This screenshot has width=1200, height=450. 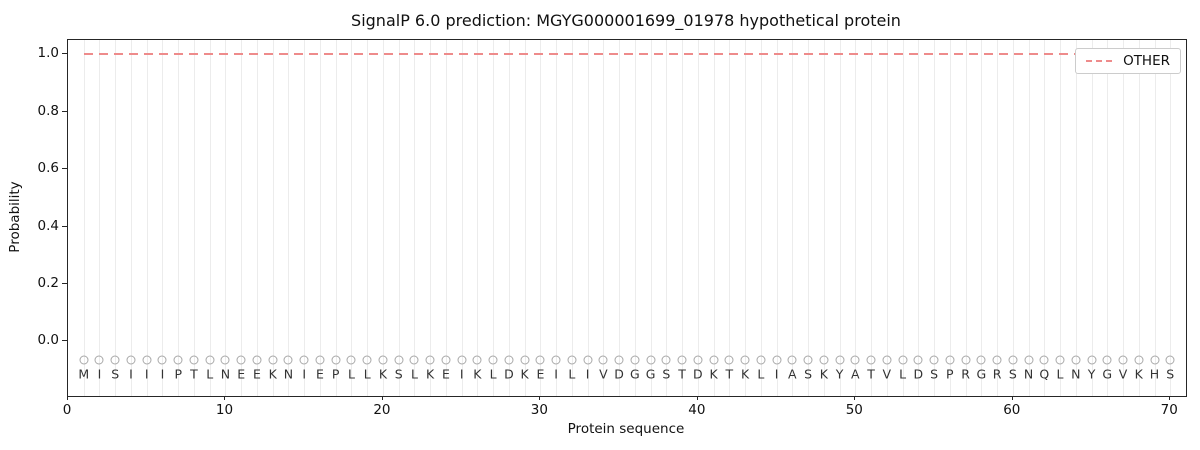 I want to click on x-tick-label: 70, so click(x=1169, y=410).